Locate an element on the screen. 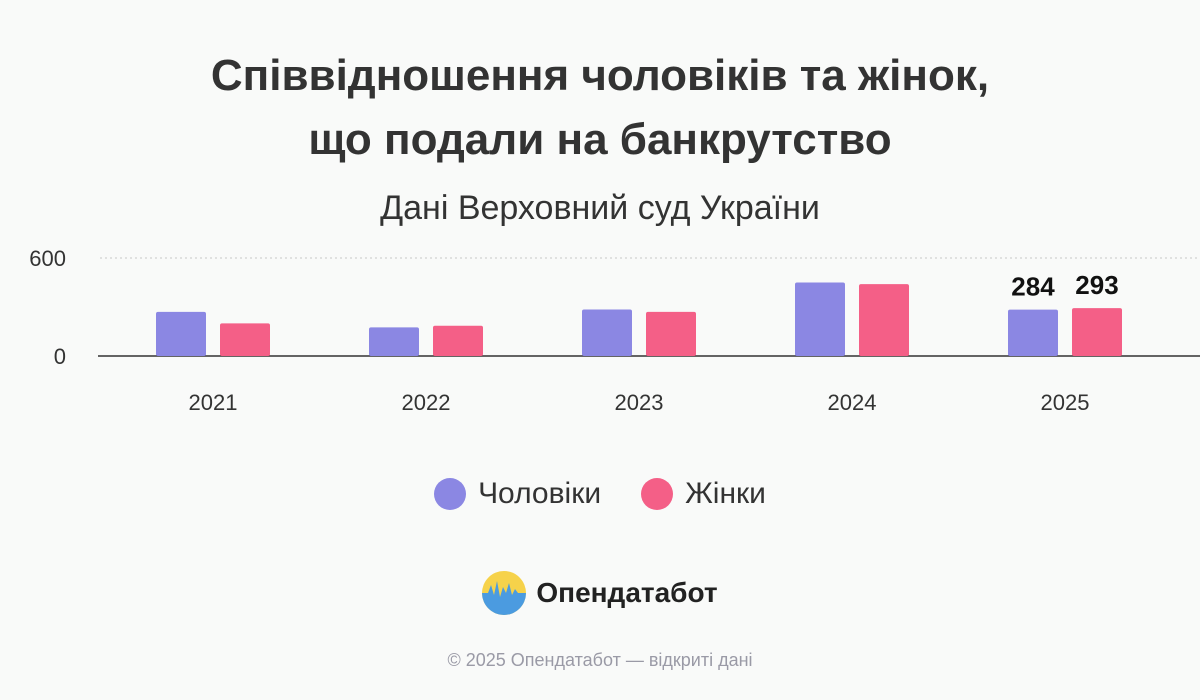 The height and width of the screenshot is (700, 1200). legend-item-women: Жінки is located at coordinates (703, 494).